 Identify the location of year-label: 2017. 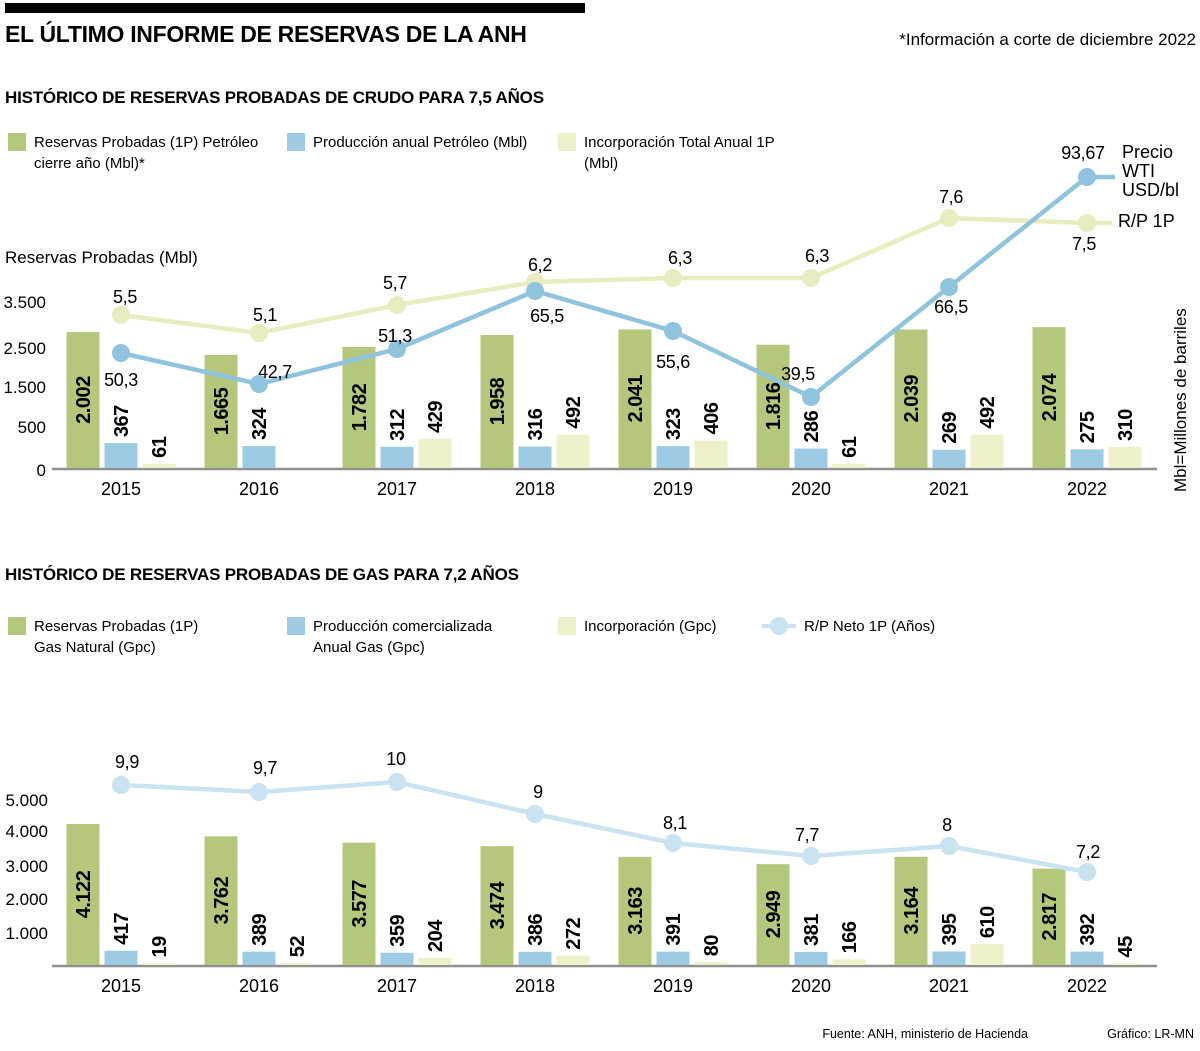
(397, 489).